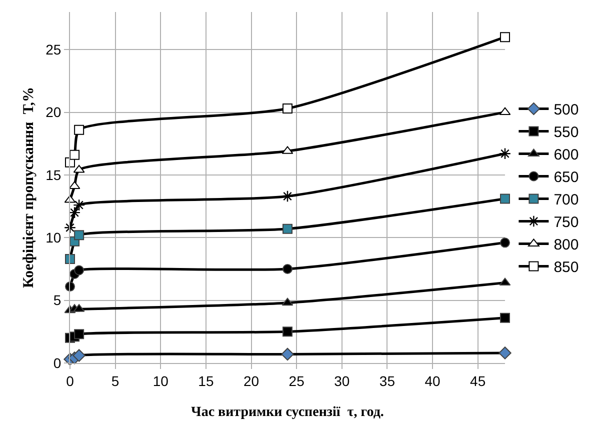  Describe the element at coordinates (566, 223) in the screenshot. I see `legend-label: 750` at that location.